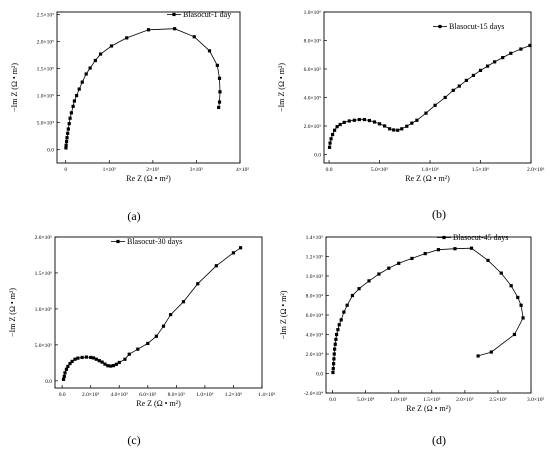 The image size is (550, 449). Describe the element at coordinates (313, 394) in the screenshot. I see `y-tick-label: -2.0×10⁴` at that location.